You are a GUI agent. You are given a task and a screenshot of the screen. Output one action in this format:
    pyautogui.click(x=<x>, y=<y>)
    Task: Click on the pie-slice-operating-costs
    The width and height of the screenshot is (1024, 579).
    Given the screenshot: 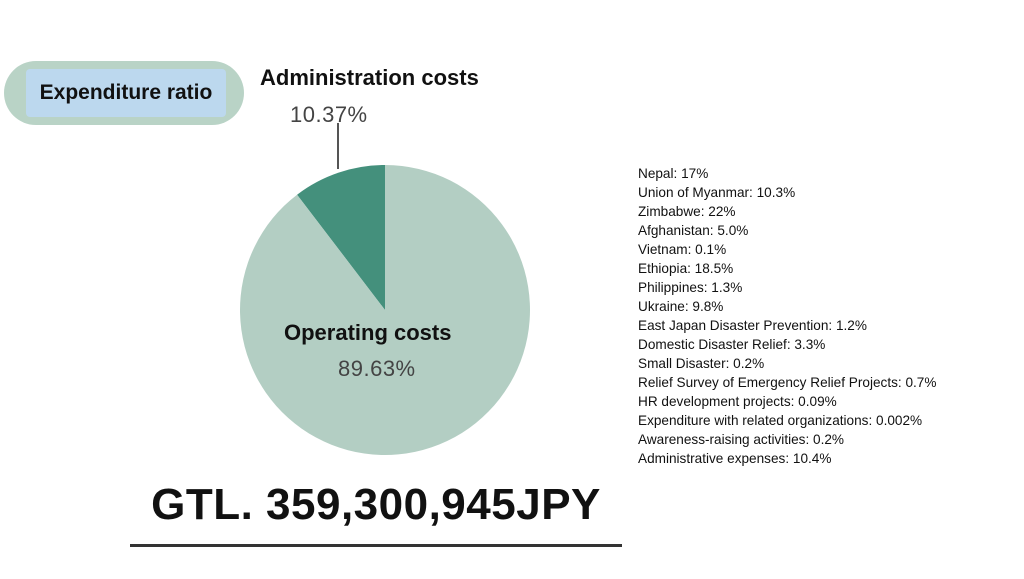 What is the action you would take?
    pyautogui.click(x=384, y=310)
    